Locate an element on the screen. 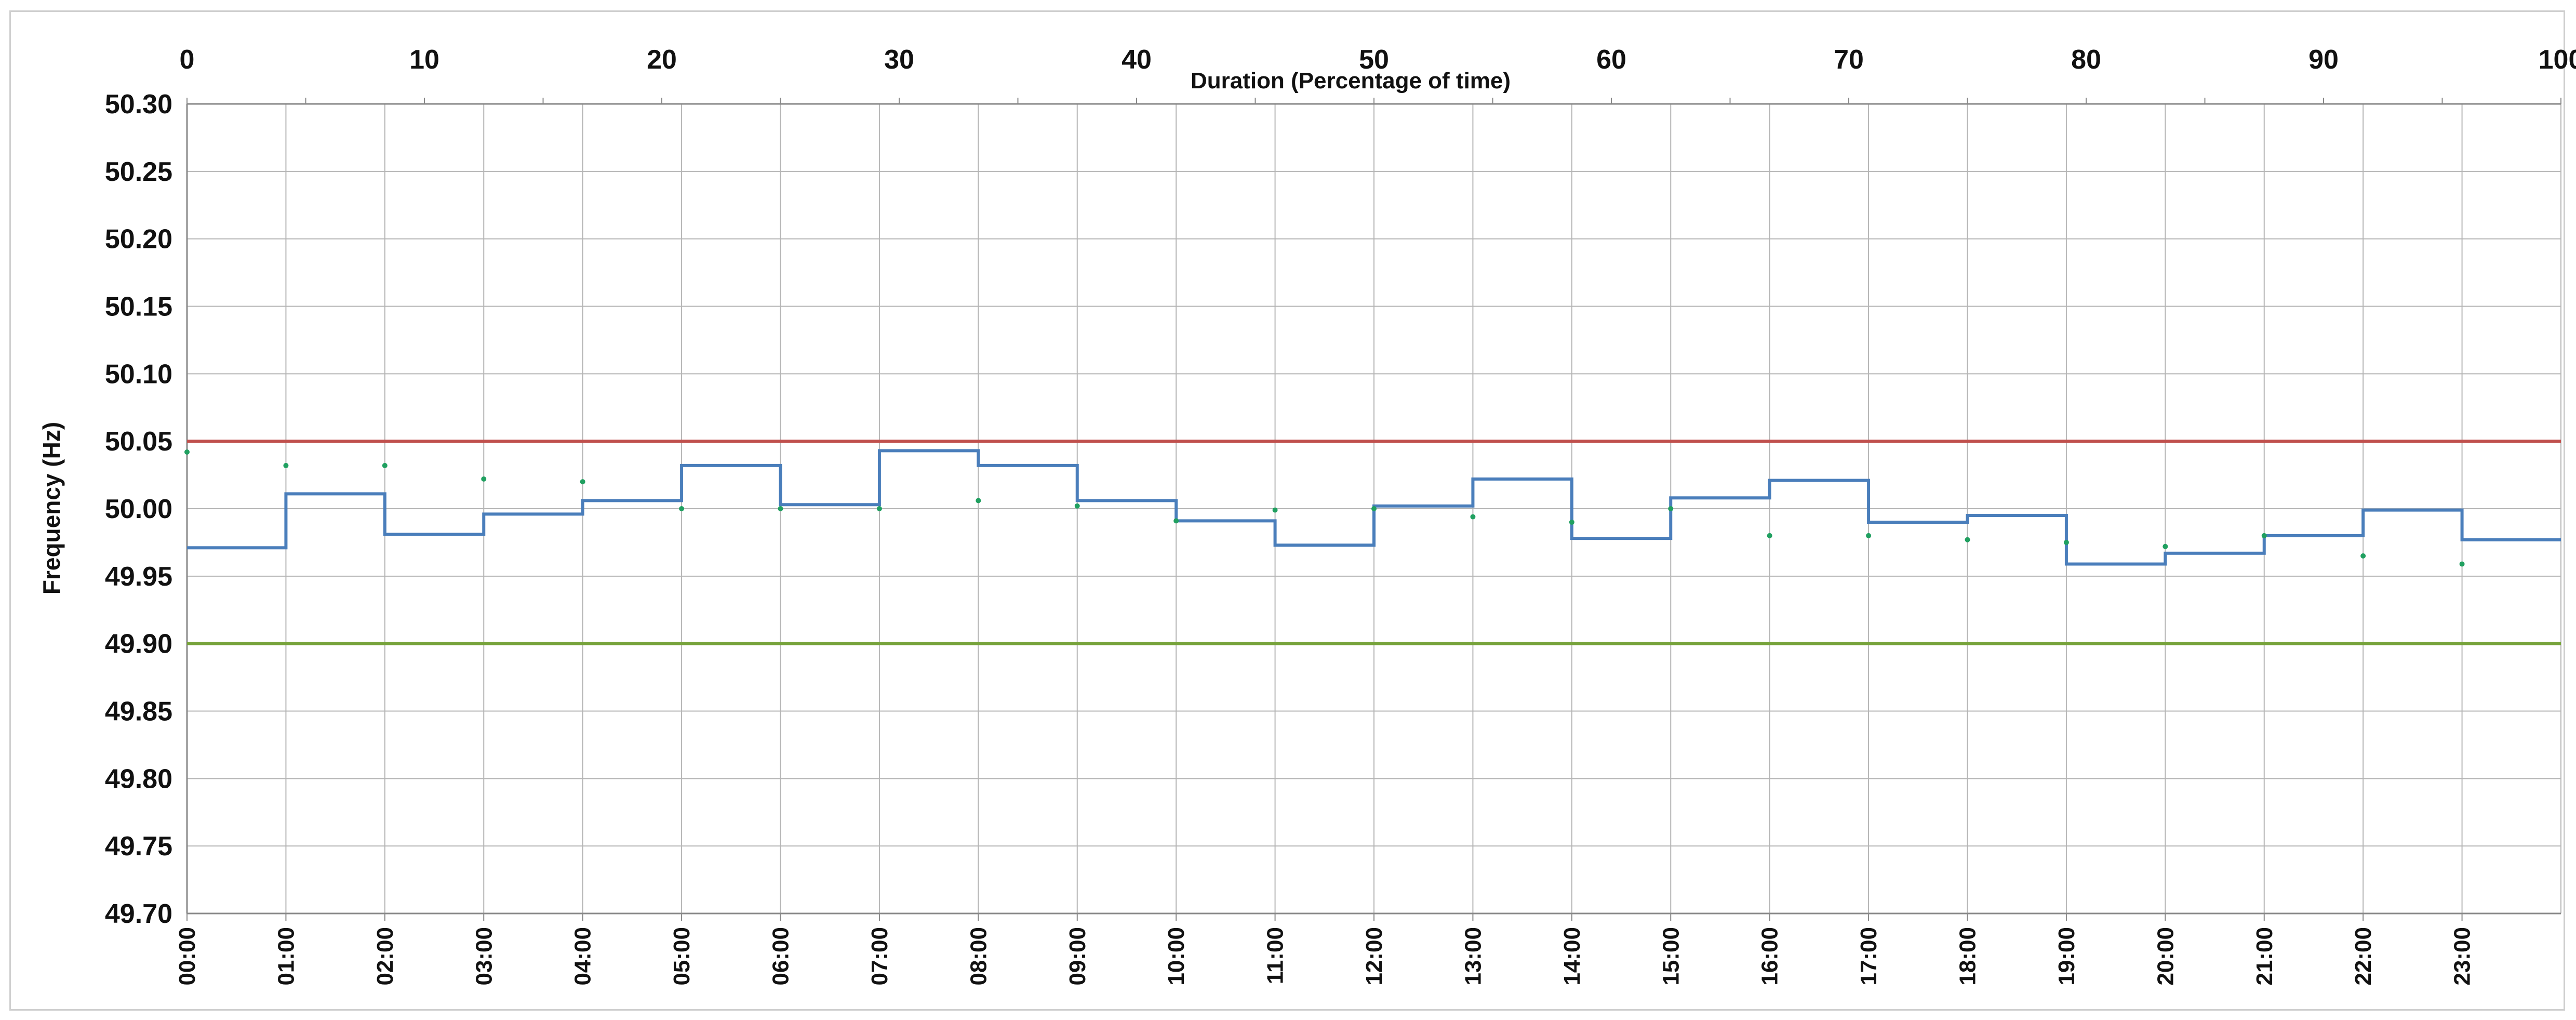 The width and height of the screenshot is (2576, 1020). x-tick-label: 22:00 is located at coordinates (2363, 956).